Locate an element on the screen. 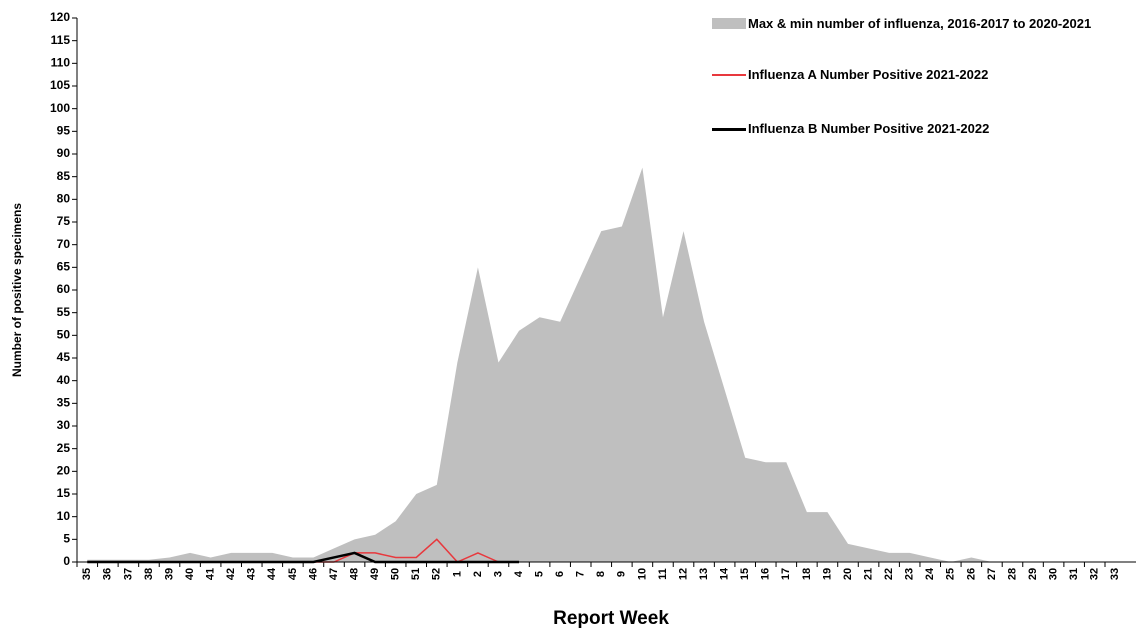 The image size is (1136, 631). y-tick-label: 100 is located at coordinates (60, 108).